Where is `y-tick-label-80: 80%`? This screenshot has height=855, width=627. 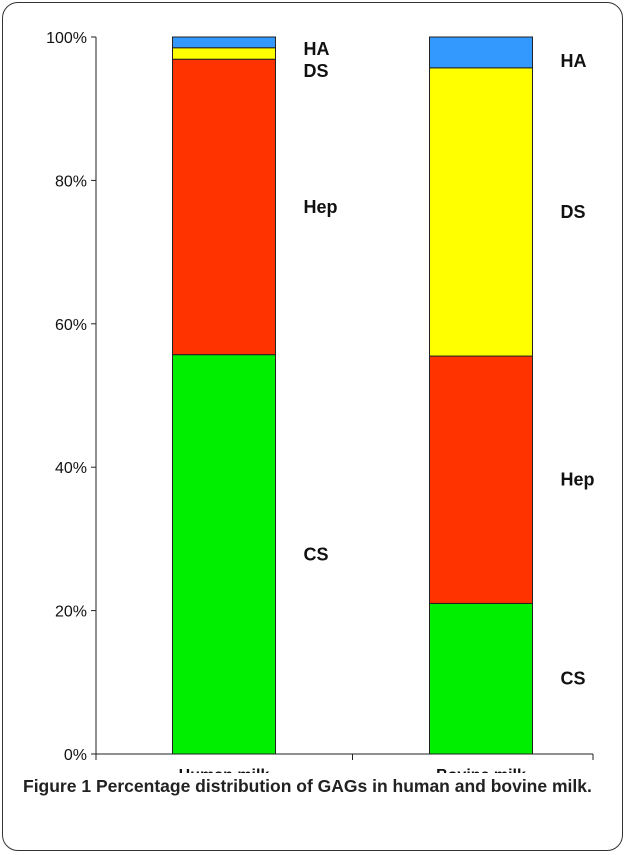
y-tick-label-80: 80% is located at coordinates (71, 181).